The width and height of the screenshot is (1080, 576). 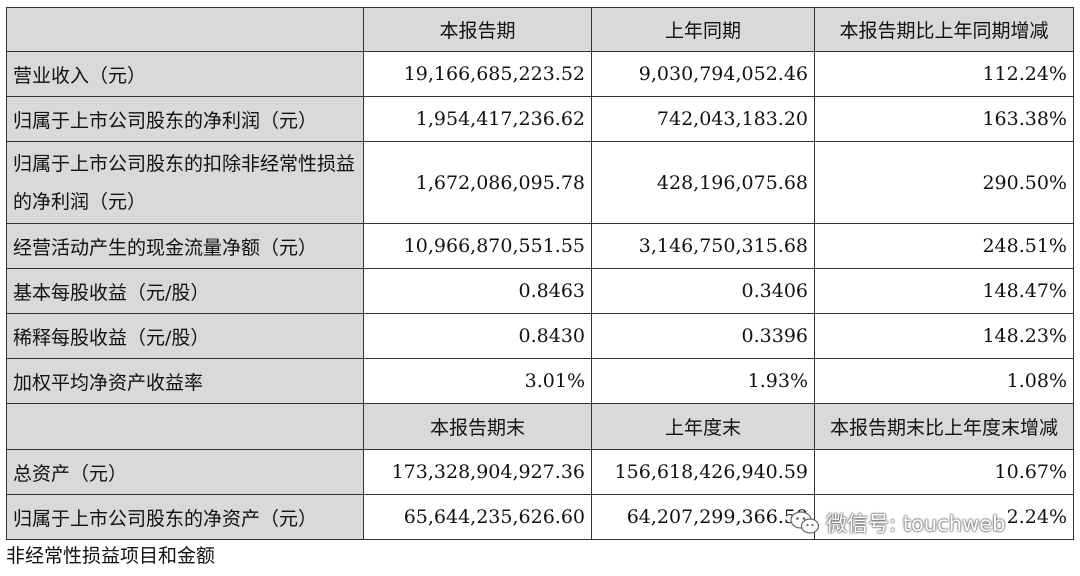 I want to click on table-row: 稀释每股收益（元/股） 0.8430 0.3396 148.23%, so click(x=540, y=336).